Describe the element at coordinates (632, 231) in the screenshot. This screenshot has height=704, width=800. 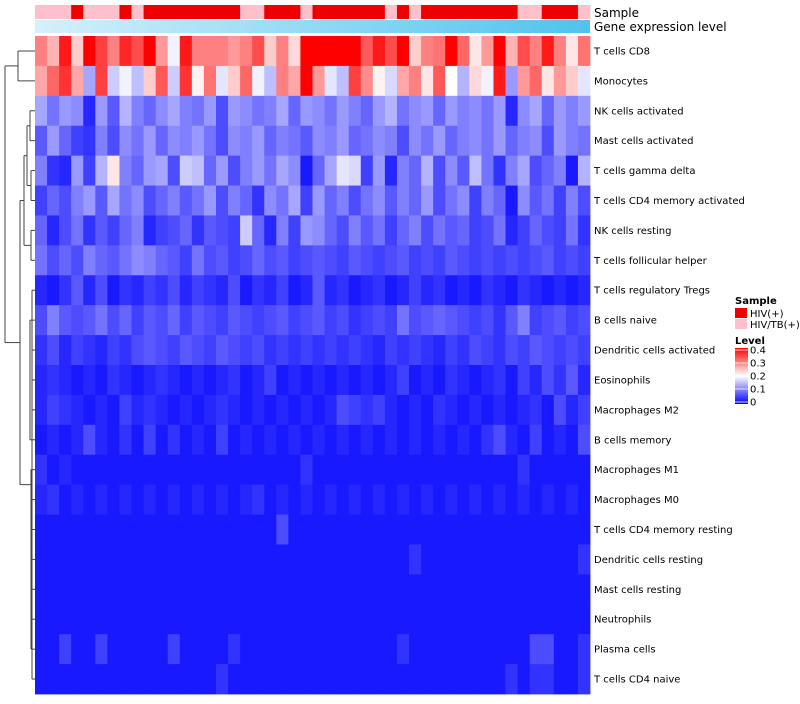
I see `row-label: NK cells resting` at that location.